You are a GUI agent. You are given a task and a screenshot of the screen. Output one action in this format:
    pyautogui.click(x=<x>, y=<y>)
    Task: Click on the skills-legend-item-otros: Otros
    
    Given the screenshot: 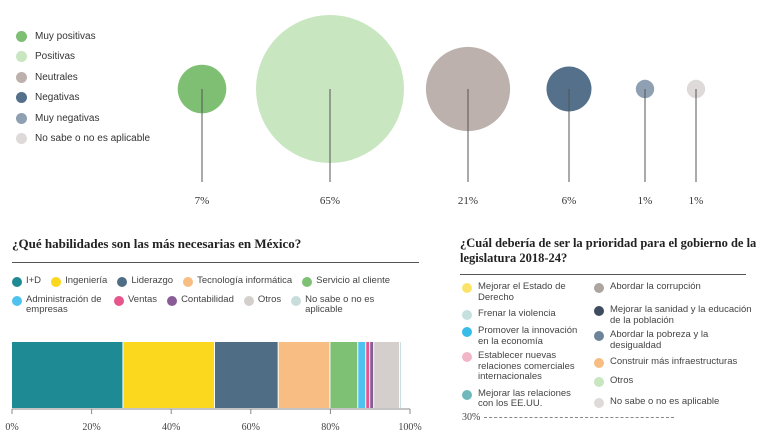 What is the action you would take?
    pyautogui.click(x=262, y=300)
    